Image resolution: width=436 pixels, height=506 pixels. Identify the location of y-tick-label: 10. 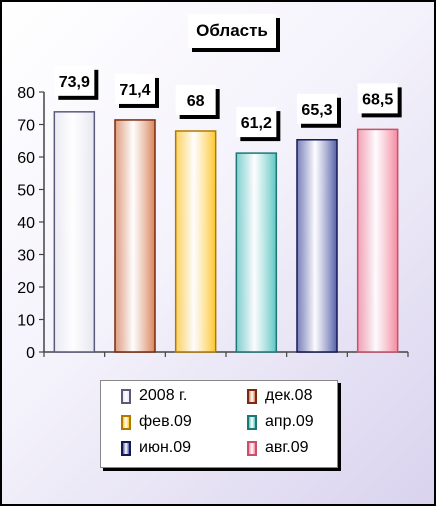
(26, 321).